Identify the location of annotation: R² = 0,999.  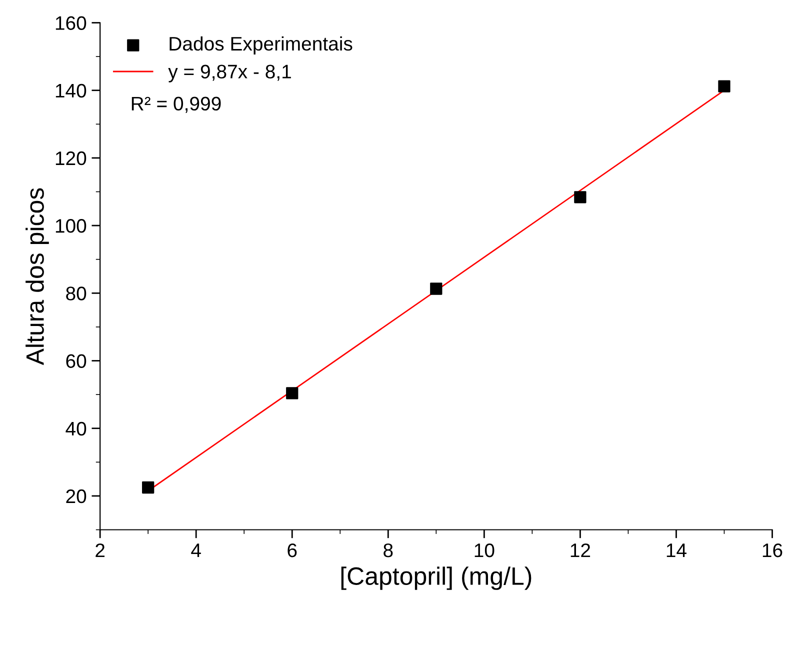
(176, 104).